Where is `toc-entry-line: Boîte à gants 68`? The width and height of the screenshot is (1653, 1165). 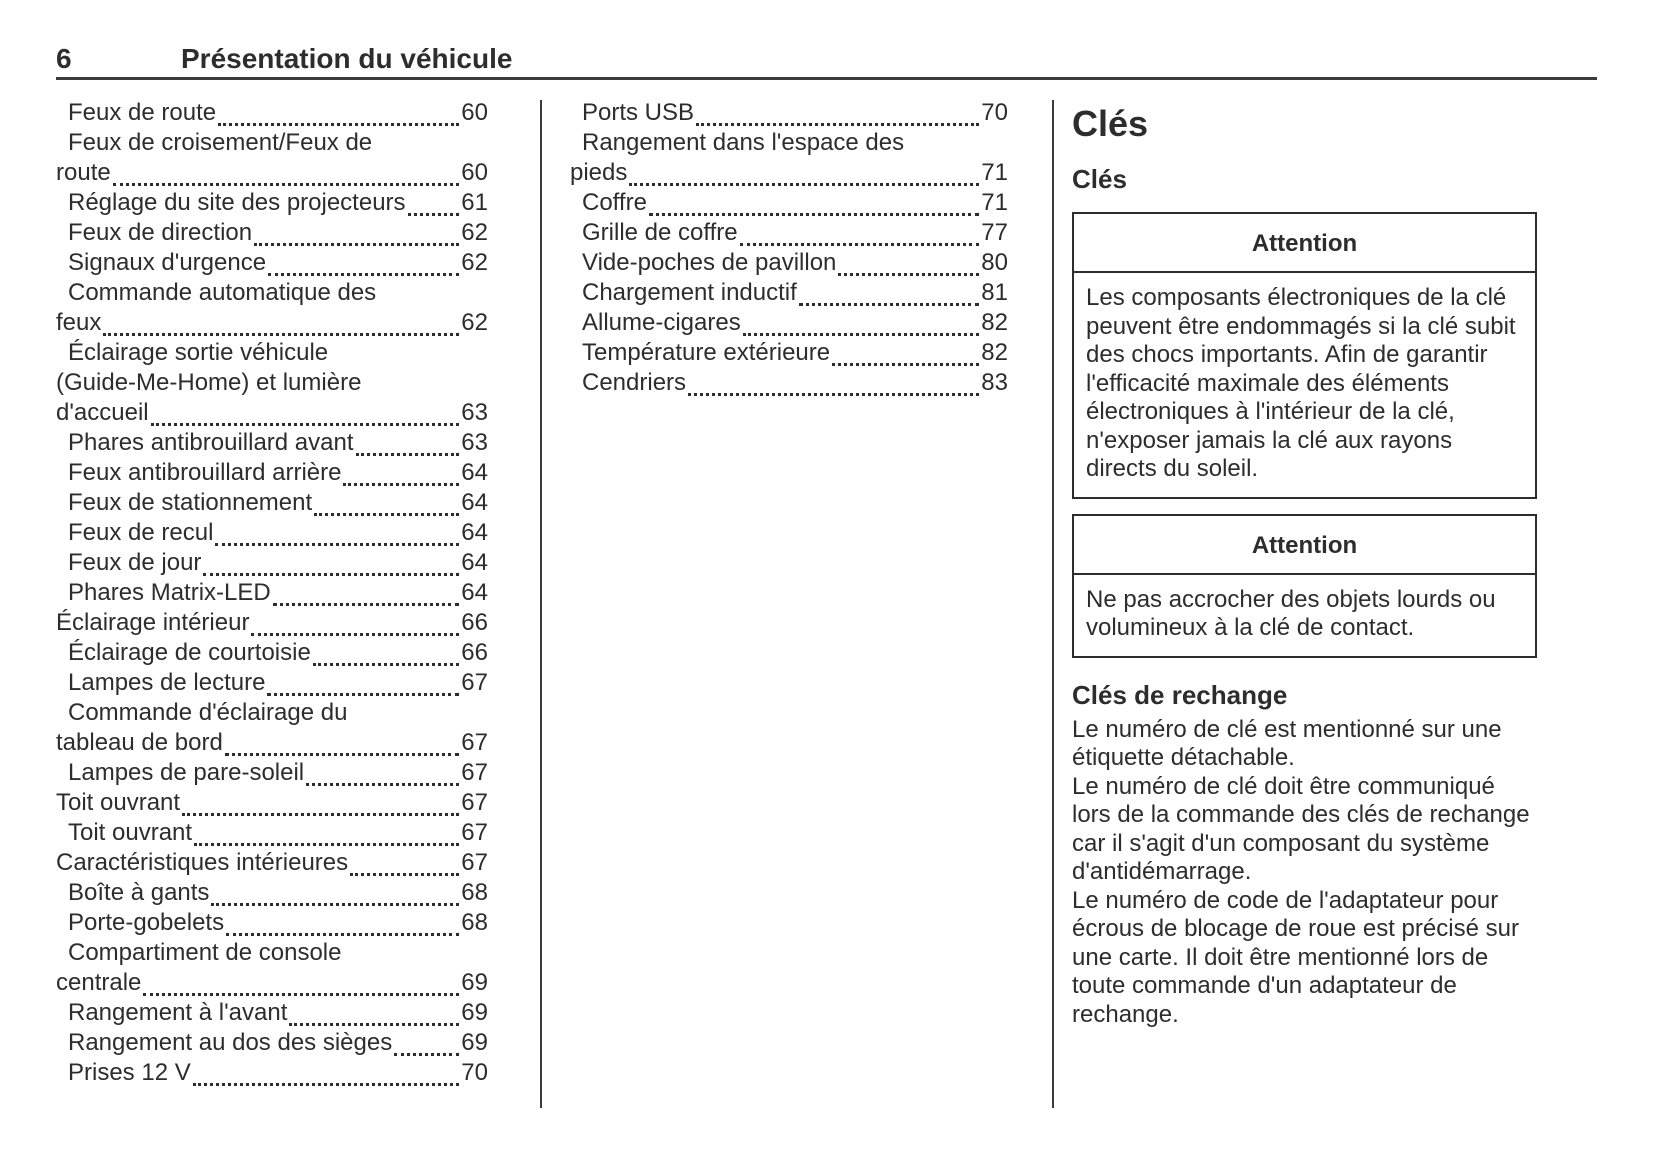 toc-entry-line: Boîte à gants 68 is located at coordinates (272, 893).